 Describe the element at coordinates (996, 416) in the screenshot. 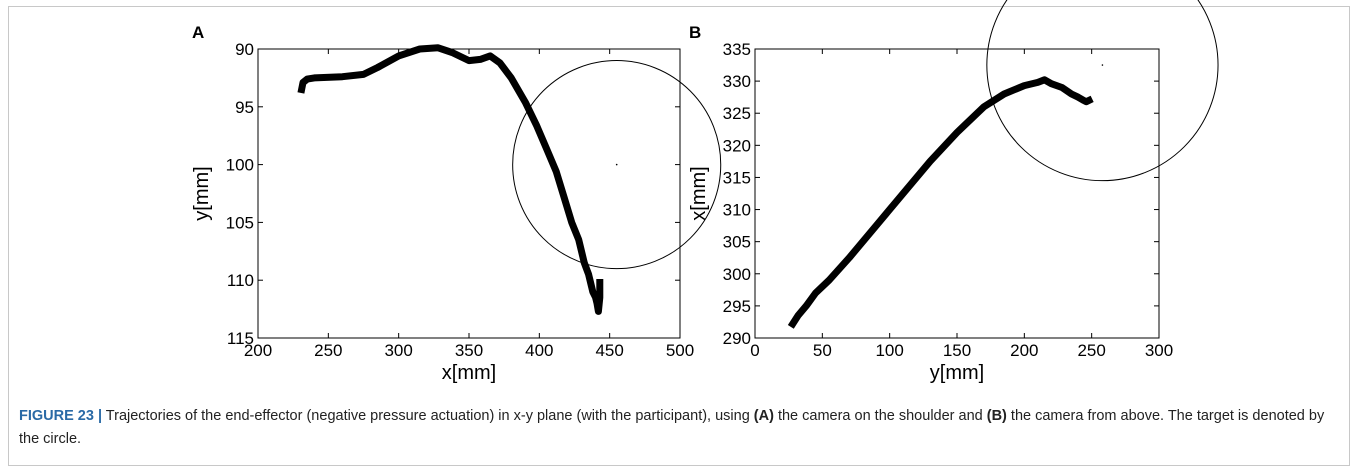

I see `caption-ref-b: (B)` at that location.